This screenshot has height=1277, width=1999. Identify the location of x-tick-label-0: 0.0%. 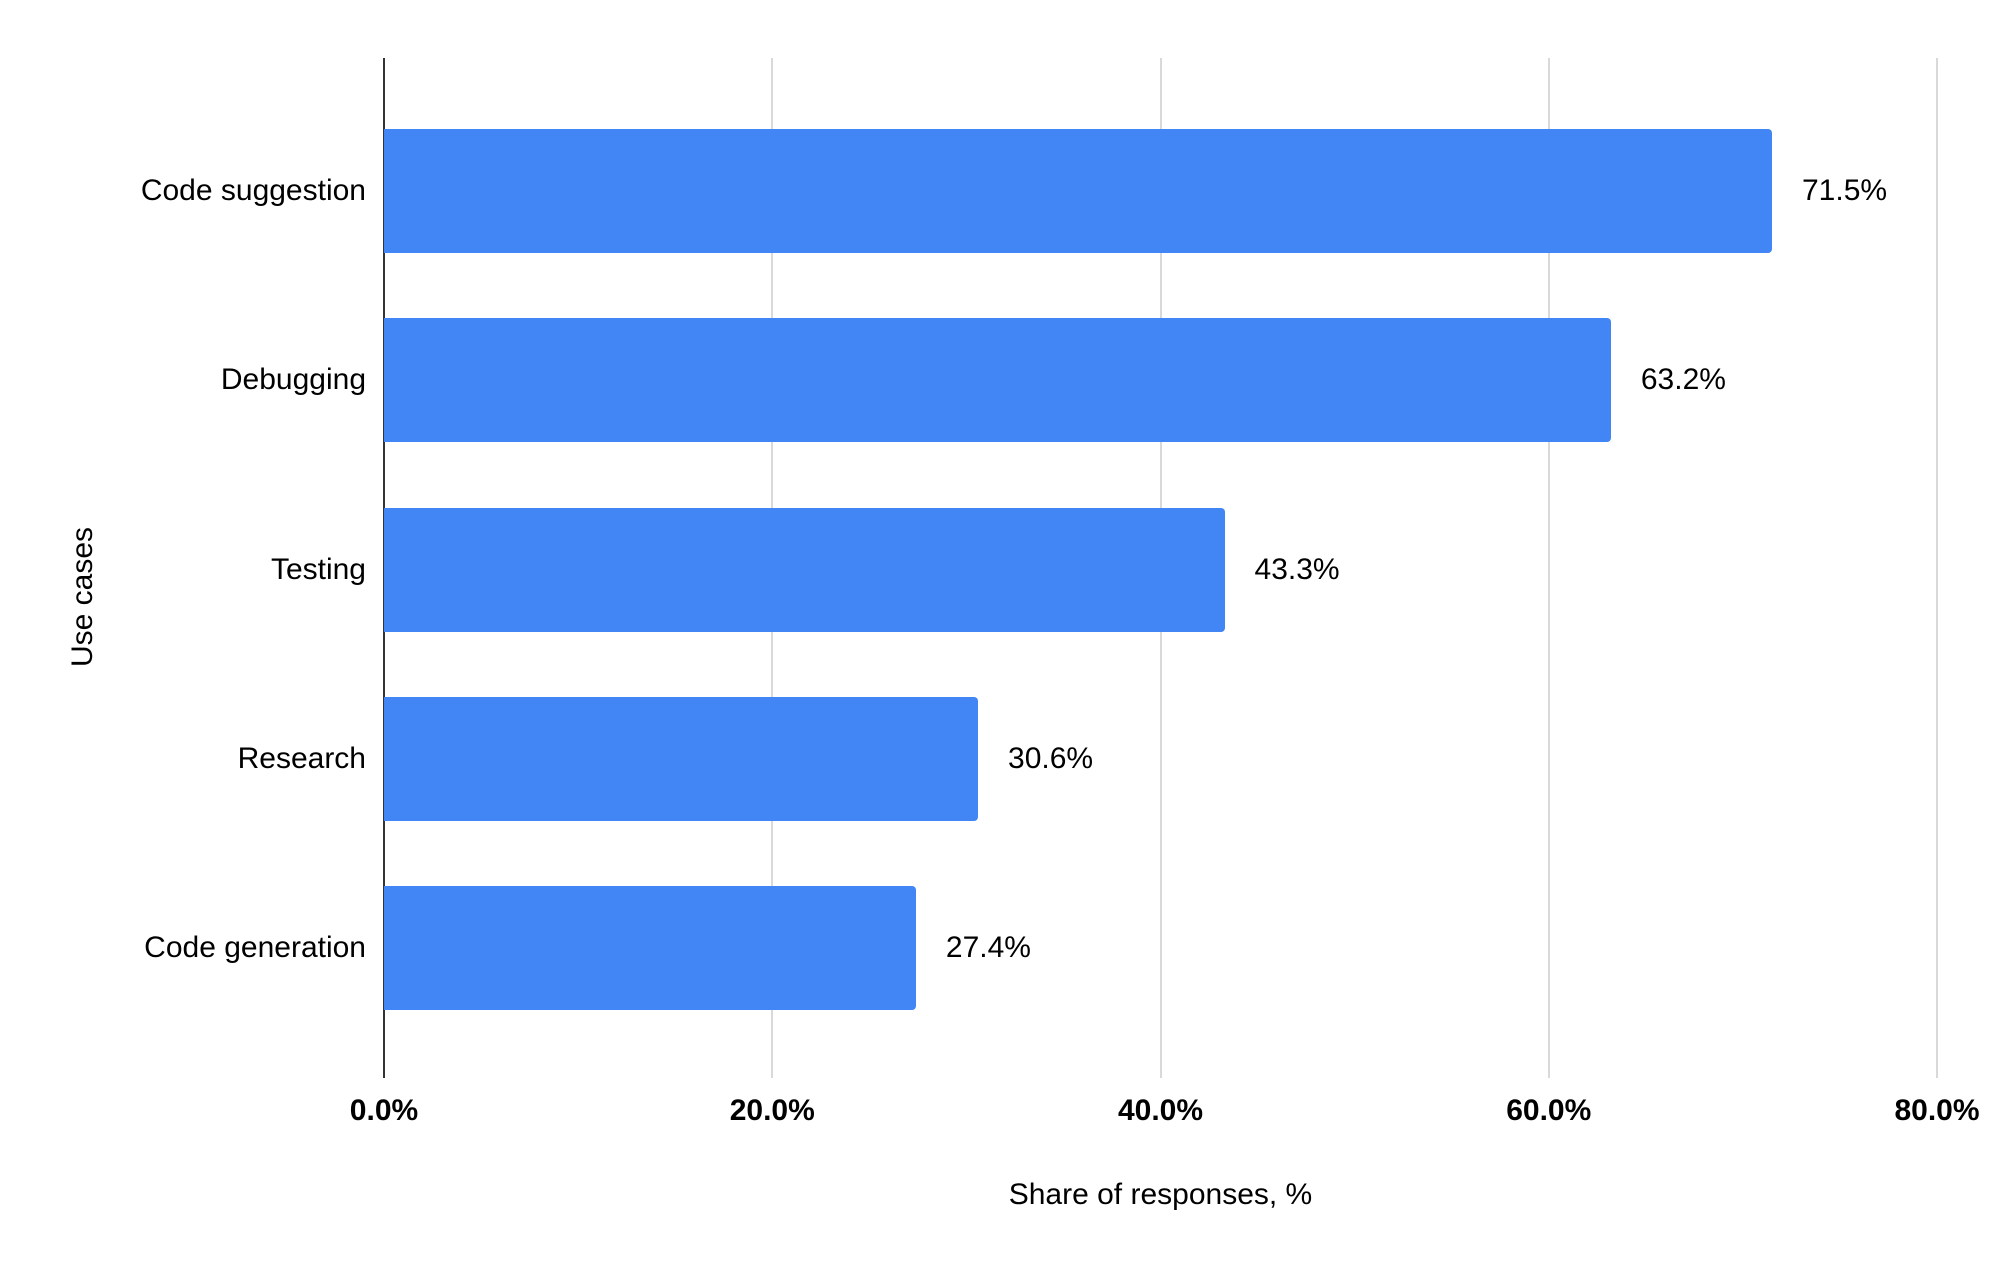
(384, 1110).